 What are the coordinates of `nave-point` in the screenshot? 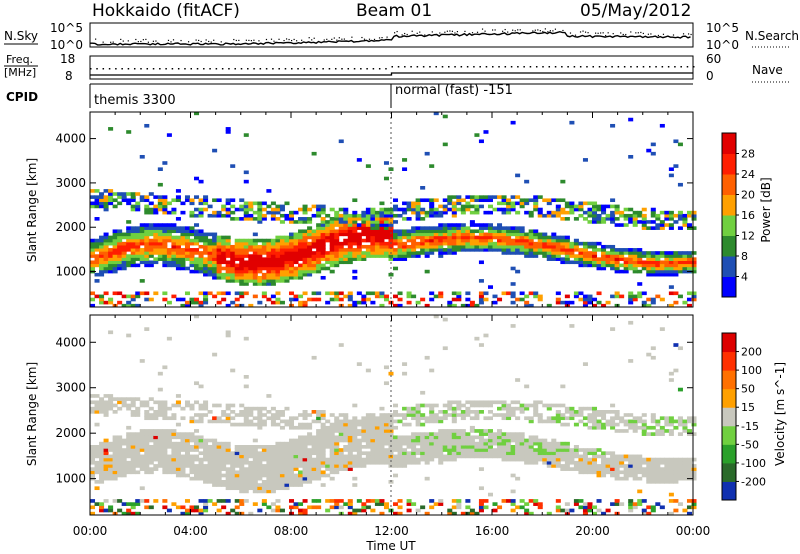 It's located at (511, 67).